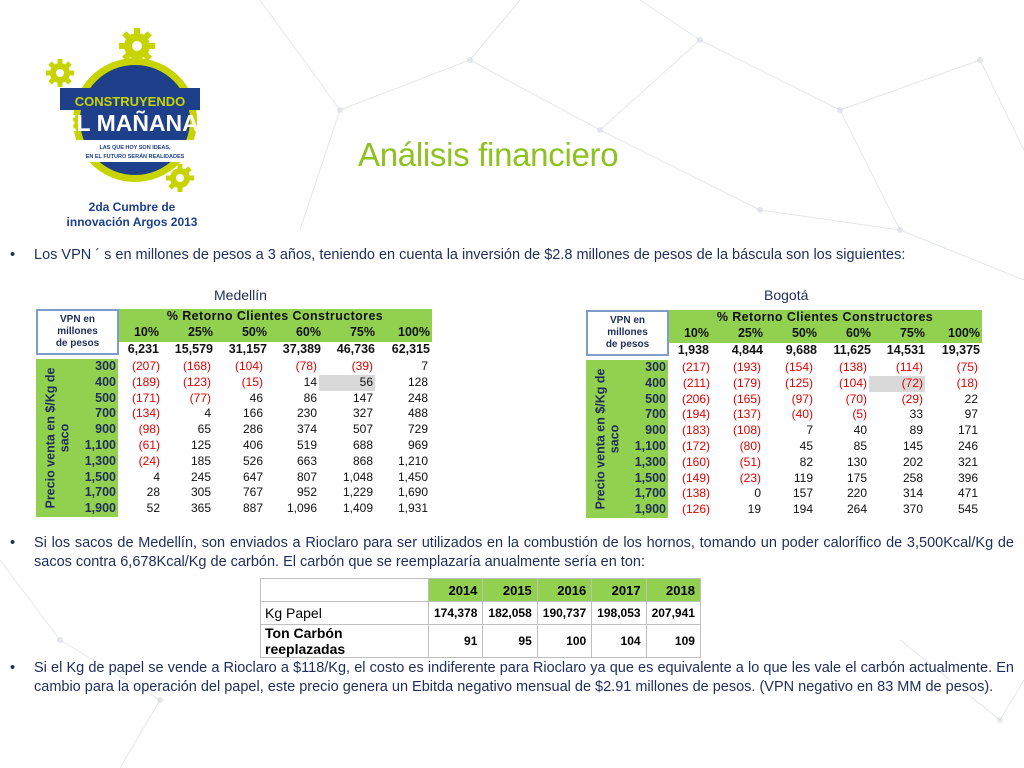 This screenshot has width=1024, height=768. I want to click on vpn-cell: (189), so click(145, 381).